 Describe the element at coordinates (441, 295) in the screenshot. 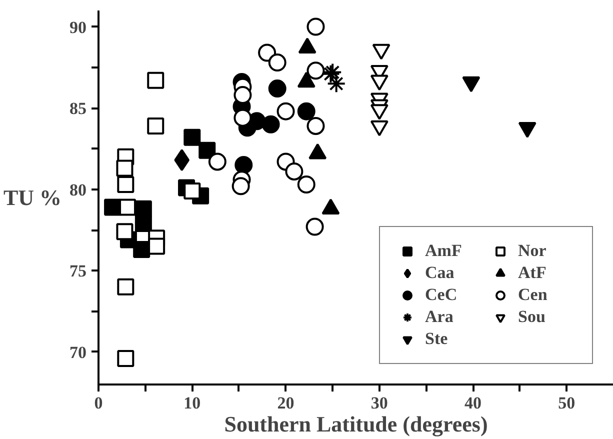

I see `legend-label: CeC` at that location.